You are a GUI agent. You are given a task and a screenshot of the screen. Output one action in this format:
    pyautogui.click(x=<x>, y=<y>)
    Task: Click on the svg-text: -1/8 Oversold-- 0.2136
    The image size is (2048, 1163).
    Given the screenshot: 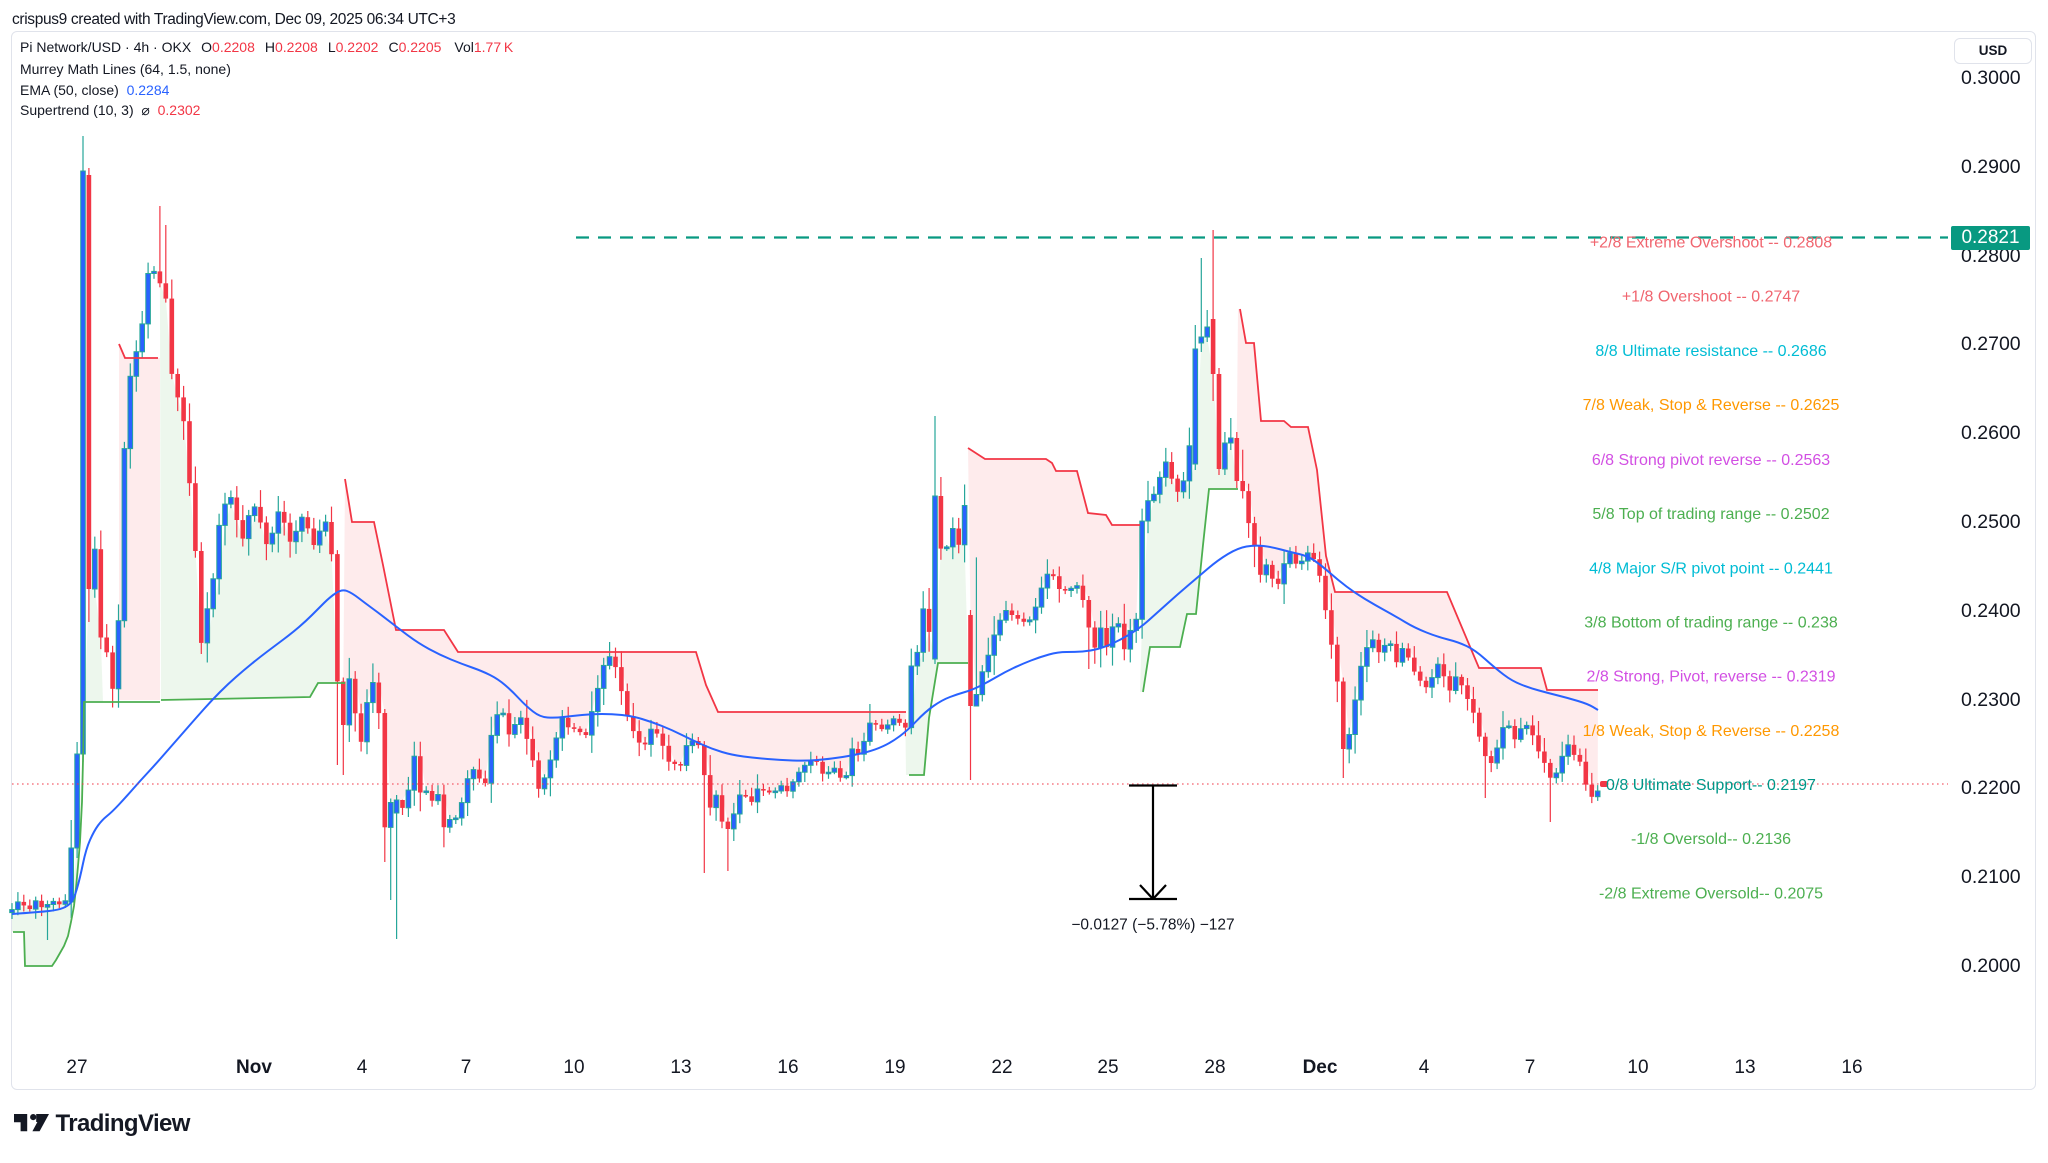 What is the action you would take?
    pyautogui.click(x=1711, y=839)
    